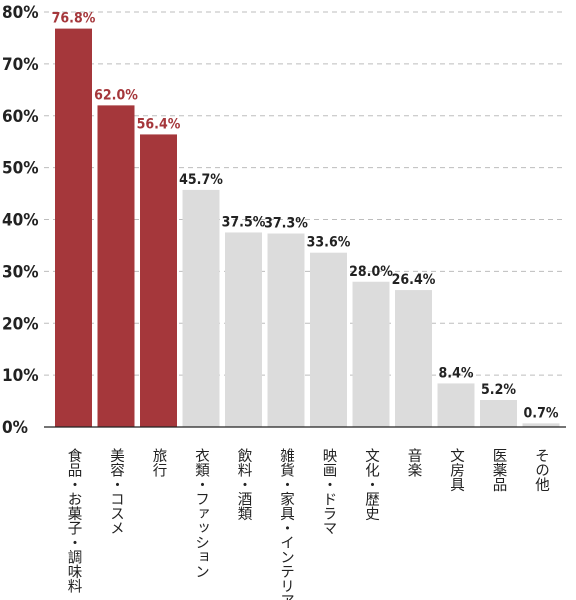 This screenshot has width=576, height=600. I want to click on y-tick-label: 80%, so click(20, 13).